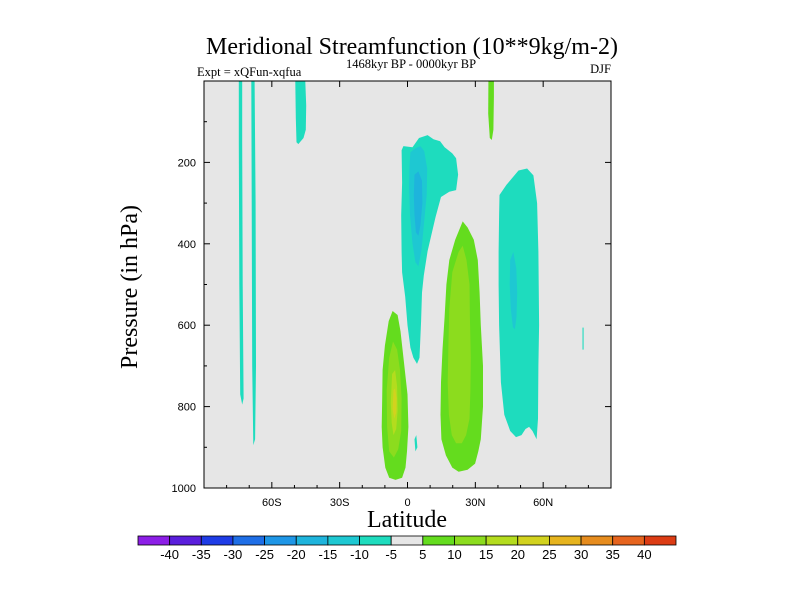 The height and width of the screenshot is (600, 800). Describe the element at coordinates (459, 344) in the screenshot. I see `contour-nh-positive-inner` at that location.